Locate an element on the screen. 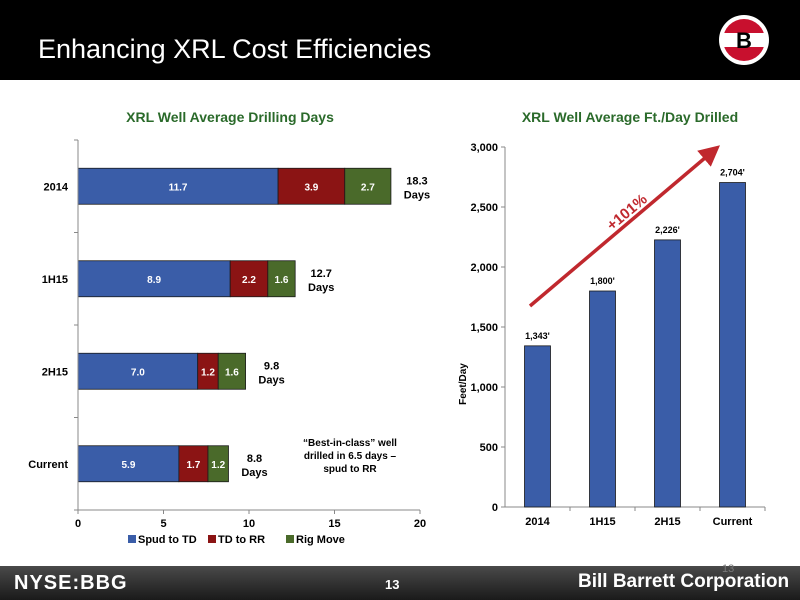  drilling-days-x-tick-label: 5 is located at coordinates (163, 524).